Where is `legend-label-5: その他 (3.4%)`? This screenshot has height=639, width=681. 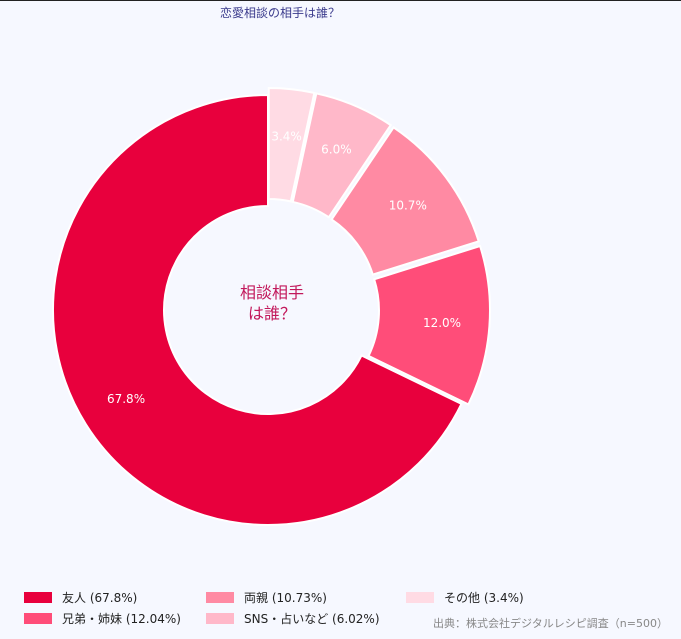 legend-label-5: その他 (3.4%) is located at coordinates (484, 598).